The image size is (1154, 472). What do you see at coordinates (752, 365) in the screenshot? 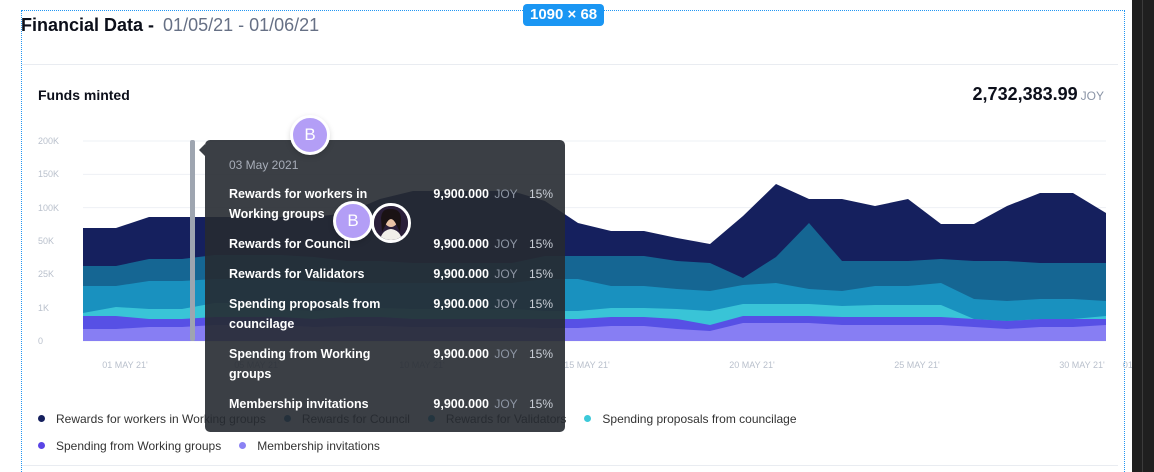
I see `x-tick-label: 20 MAY 21'` at bounding box center [752, 365].